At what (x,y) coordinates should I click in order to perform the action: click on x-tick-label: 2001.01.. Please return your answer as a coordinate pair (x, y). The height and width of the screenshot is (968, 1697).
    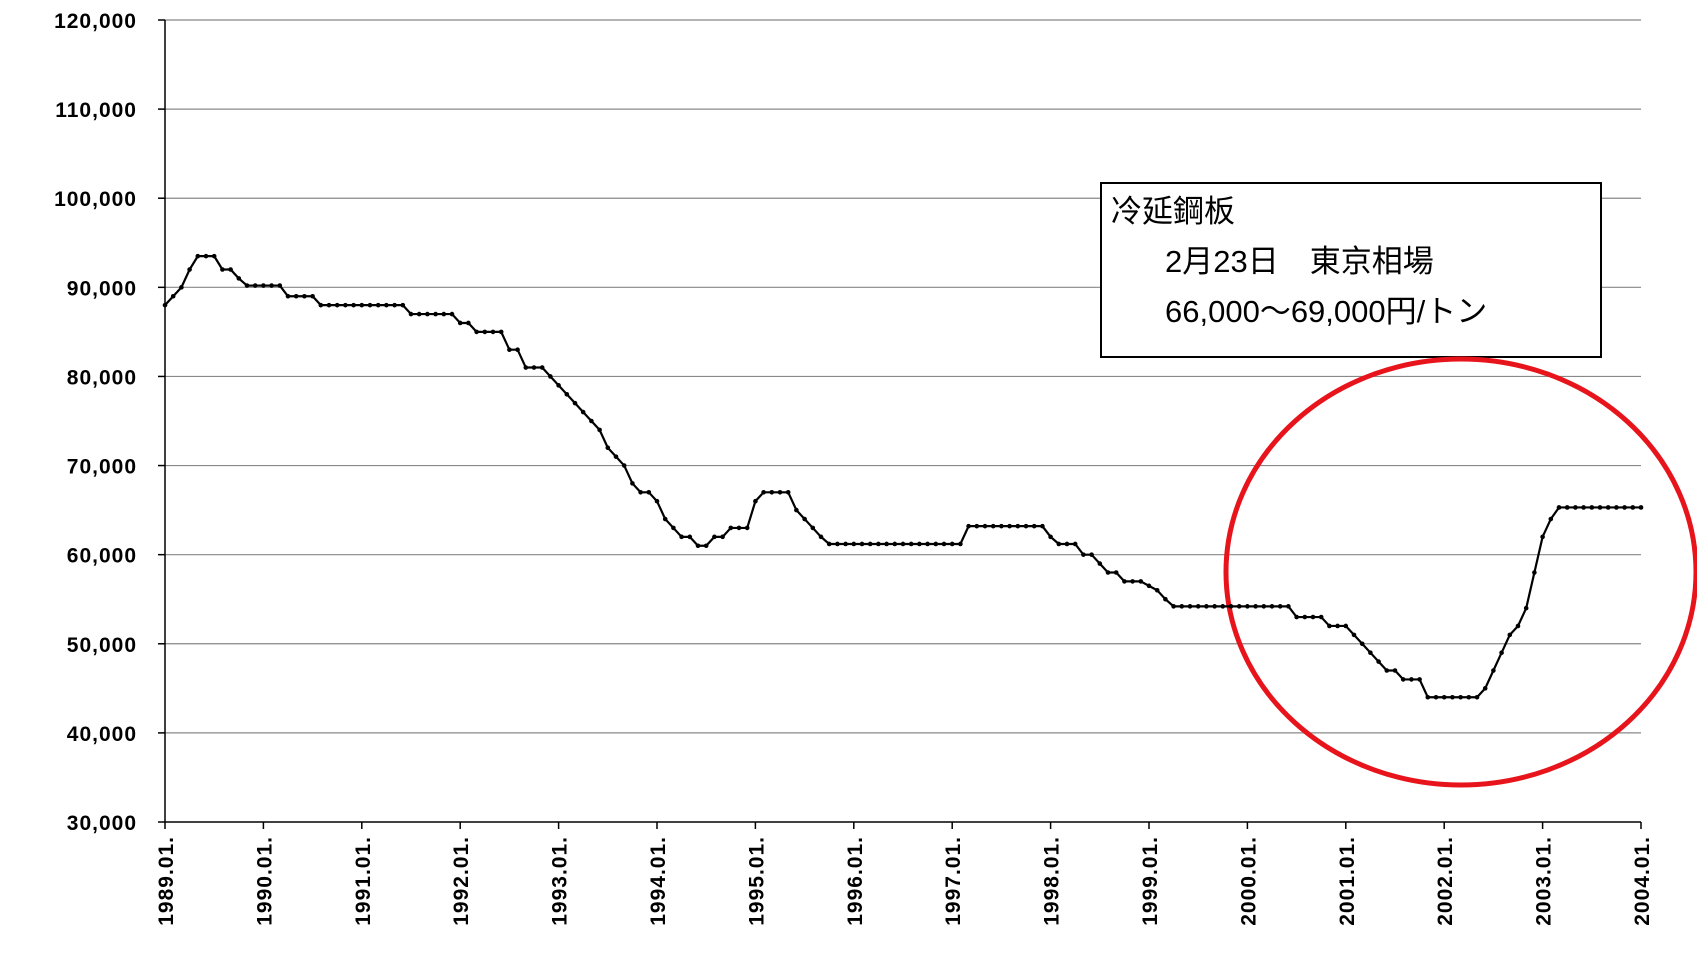
    Looking at the image, I should click on (1347, 881).